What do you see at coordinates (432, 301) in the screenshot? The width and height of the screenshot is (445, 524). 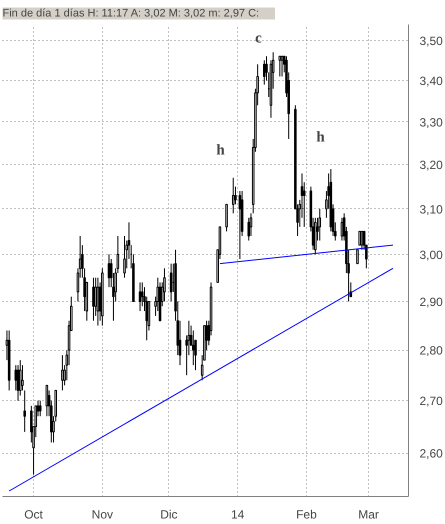 I see `y-tick-label: 2,90` at bounding box center [432, 301].